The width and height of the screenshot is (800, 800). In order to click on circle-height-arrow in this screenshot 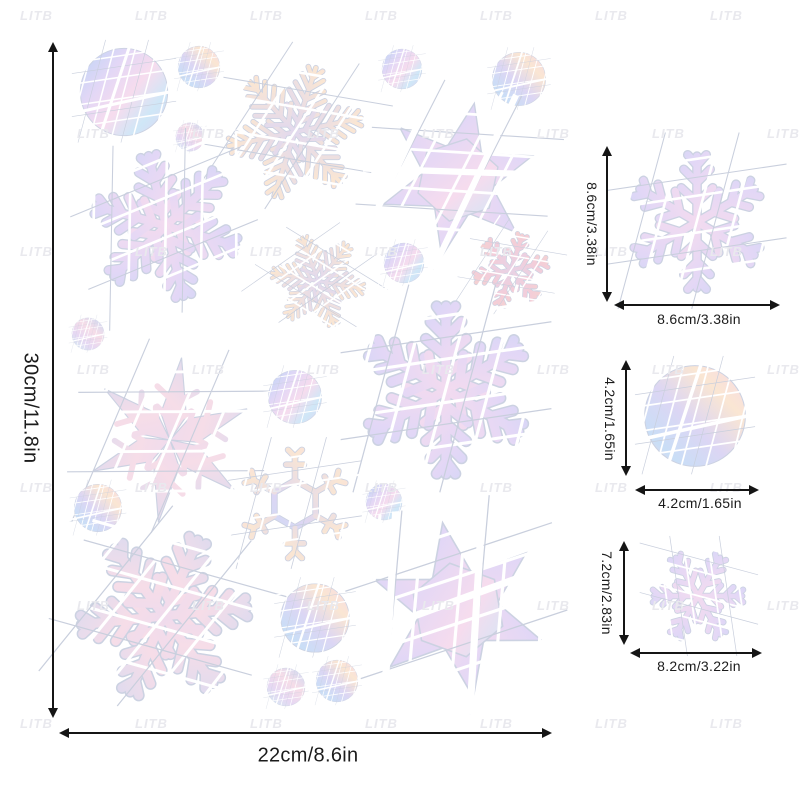, I will do `click(626, 418)`.